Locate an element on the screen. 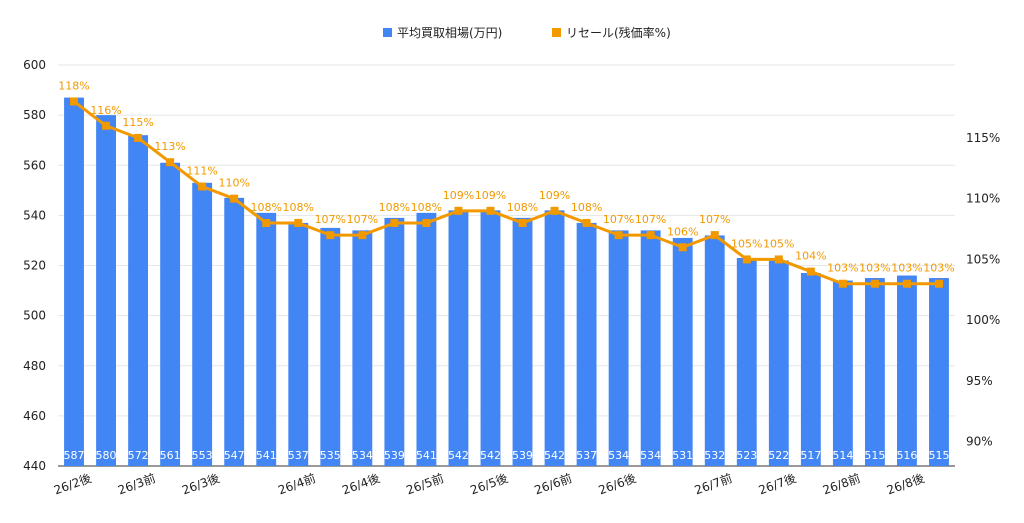  x-tick-label: 26/2後 is located at coordinates (72, 484).